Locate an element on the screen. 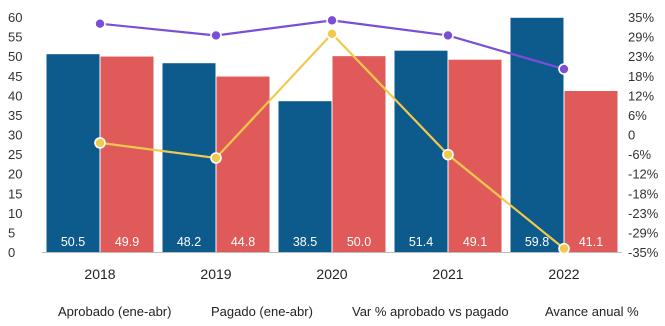 This screenshot has width=665, height=326. right-tick-label: -29% is located at coordinates (643, 232).